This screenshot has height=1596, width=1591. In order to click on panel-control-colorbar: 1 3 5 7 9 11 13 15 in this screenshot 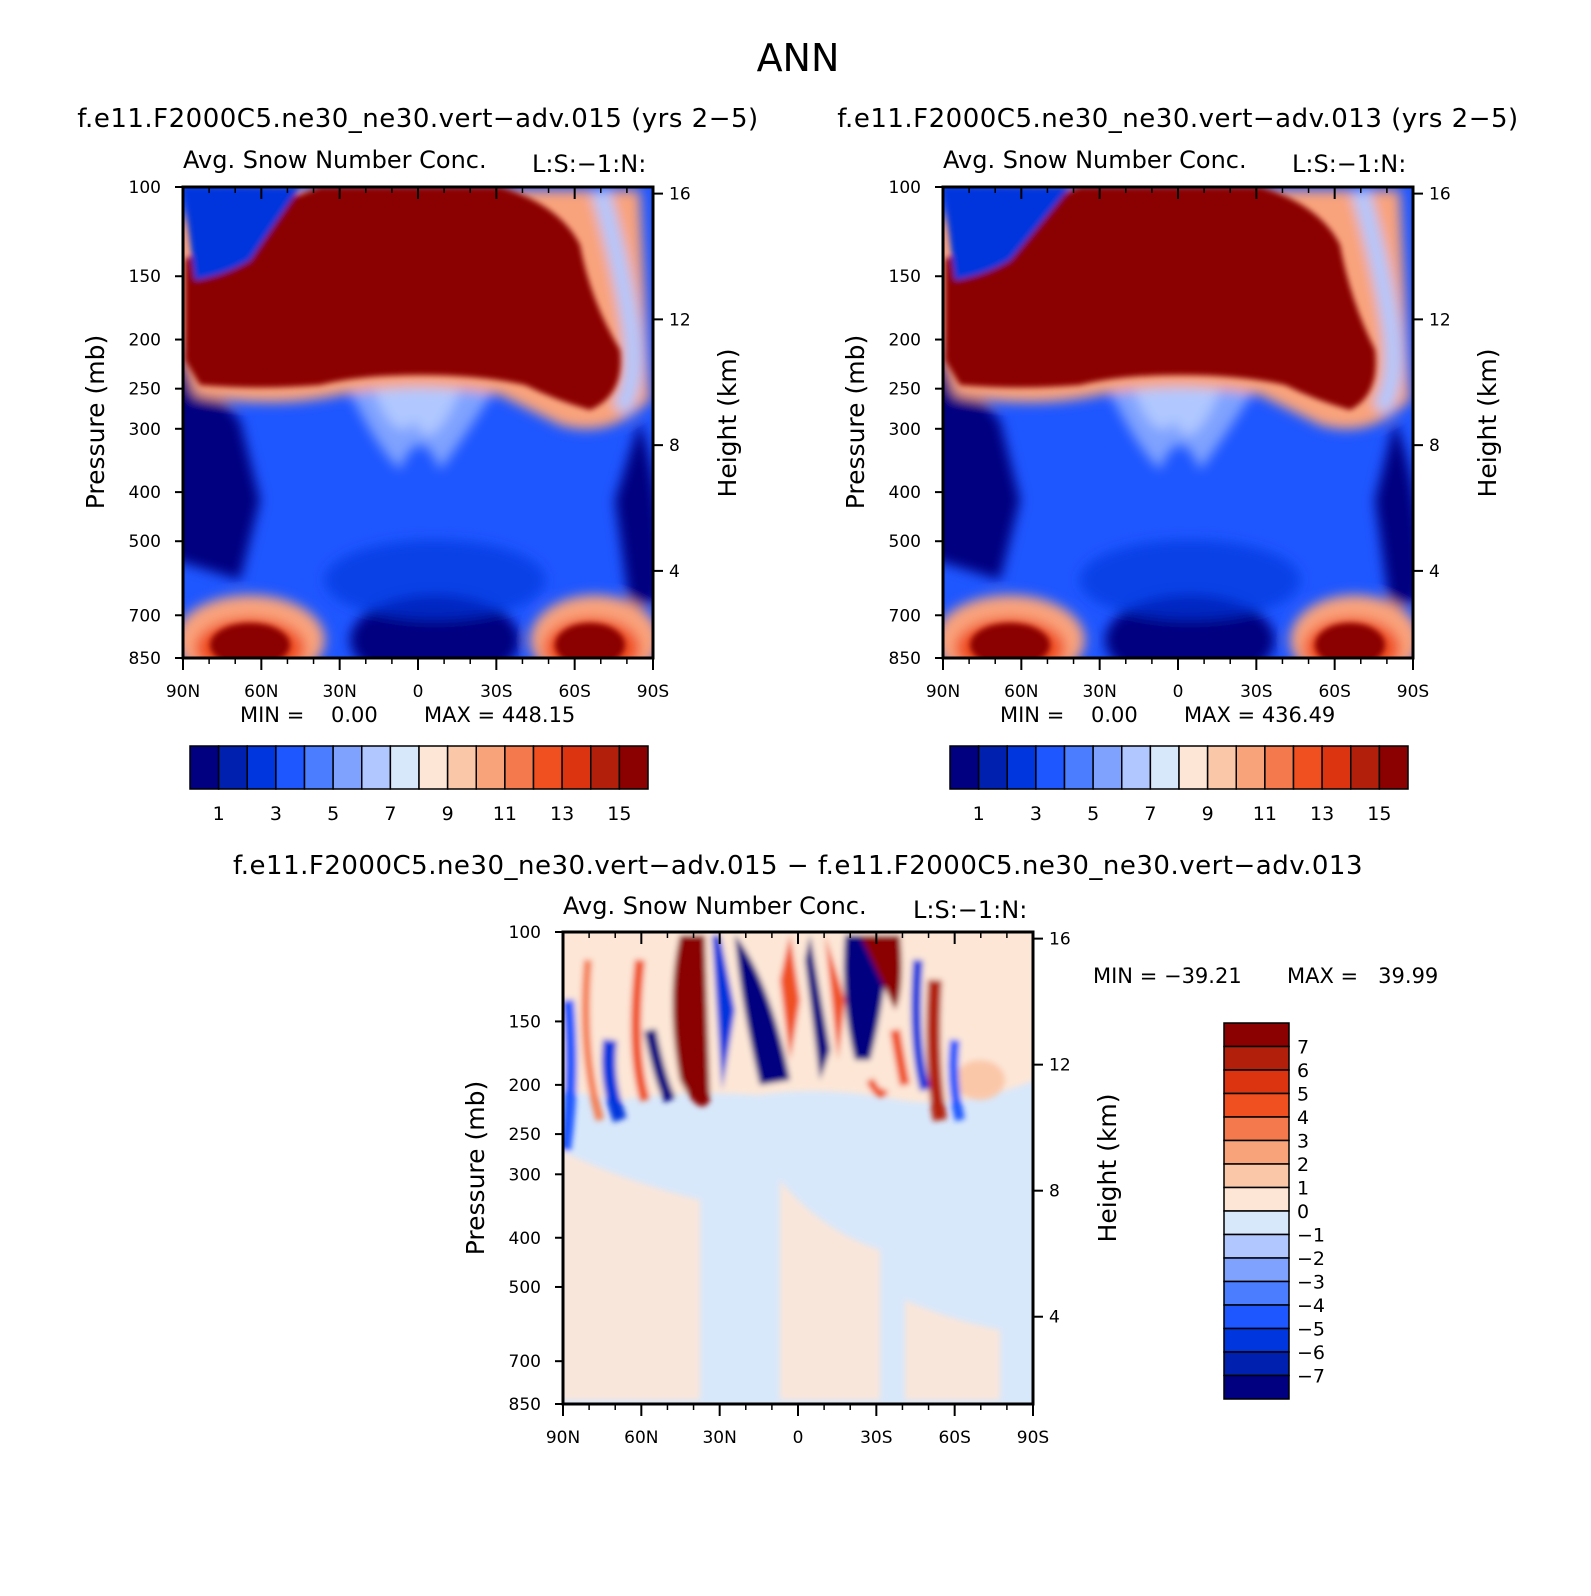, I will do `click(1179, 785)`.